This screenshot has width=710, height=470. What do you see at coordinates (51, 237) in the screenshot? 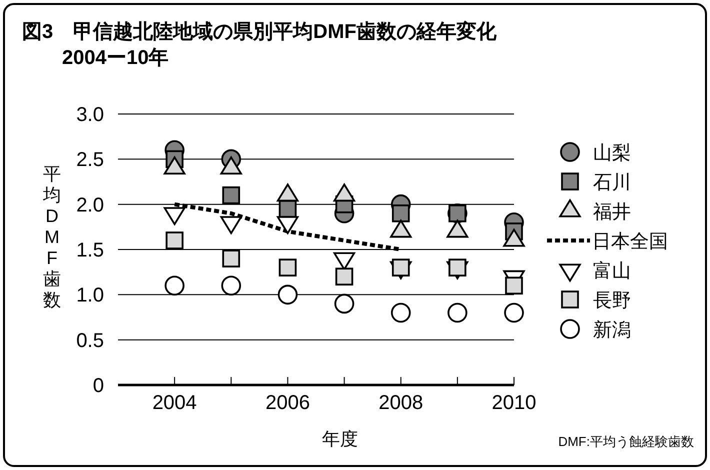
I see `y-axis-title: 平均DMF歯数` at bounding box center [51, 237].